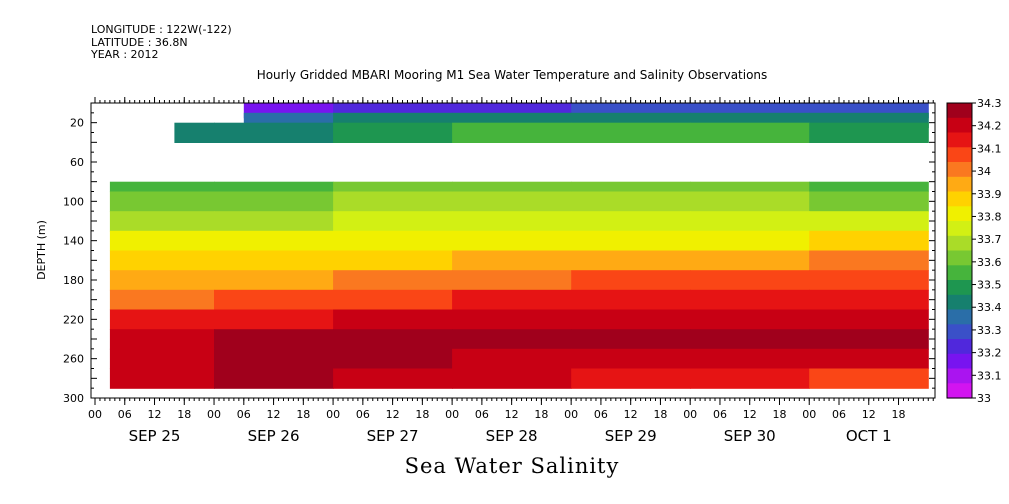 The height and width of the screenshot is (504, 1009). What do you see at coordinates (73, 319) in the screenshot?
I see `y-tick-label: 220` at bounding box center [73, 319].